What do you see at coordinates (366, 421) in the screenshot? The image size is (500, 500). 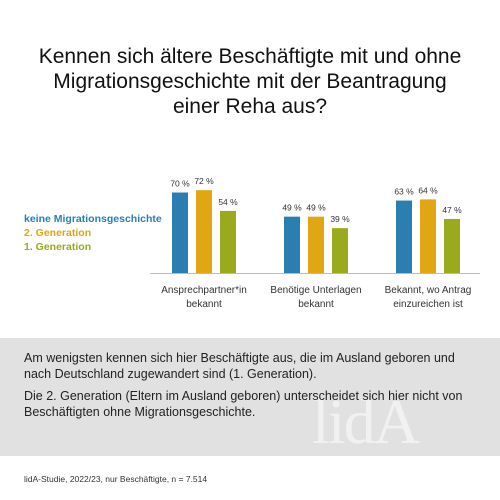 I see `lida-watermark: lidA` at bounding box center [366, 421].